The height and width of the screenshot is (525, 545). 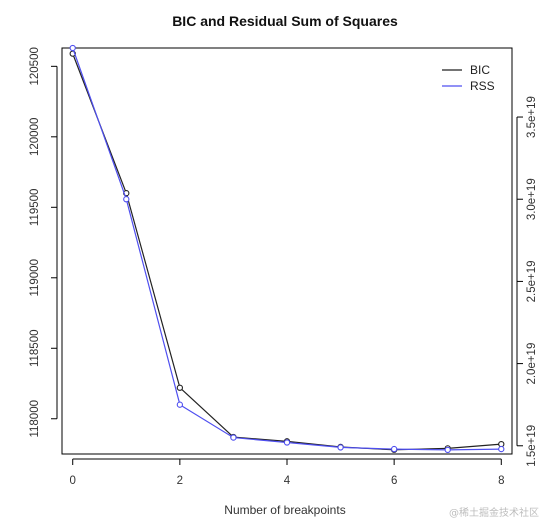 What do you see at coordinates (35, 278) in the screenshot?
I see `left-tick-label: 119000` at bounding box center [35, 278].